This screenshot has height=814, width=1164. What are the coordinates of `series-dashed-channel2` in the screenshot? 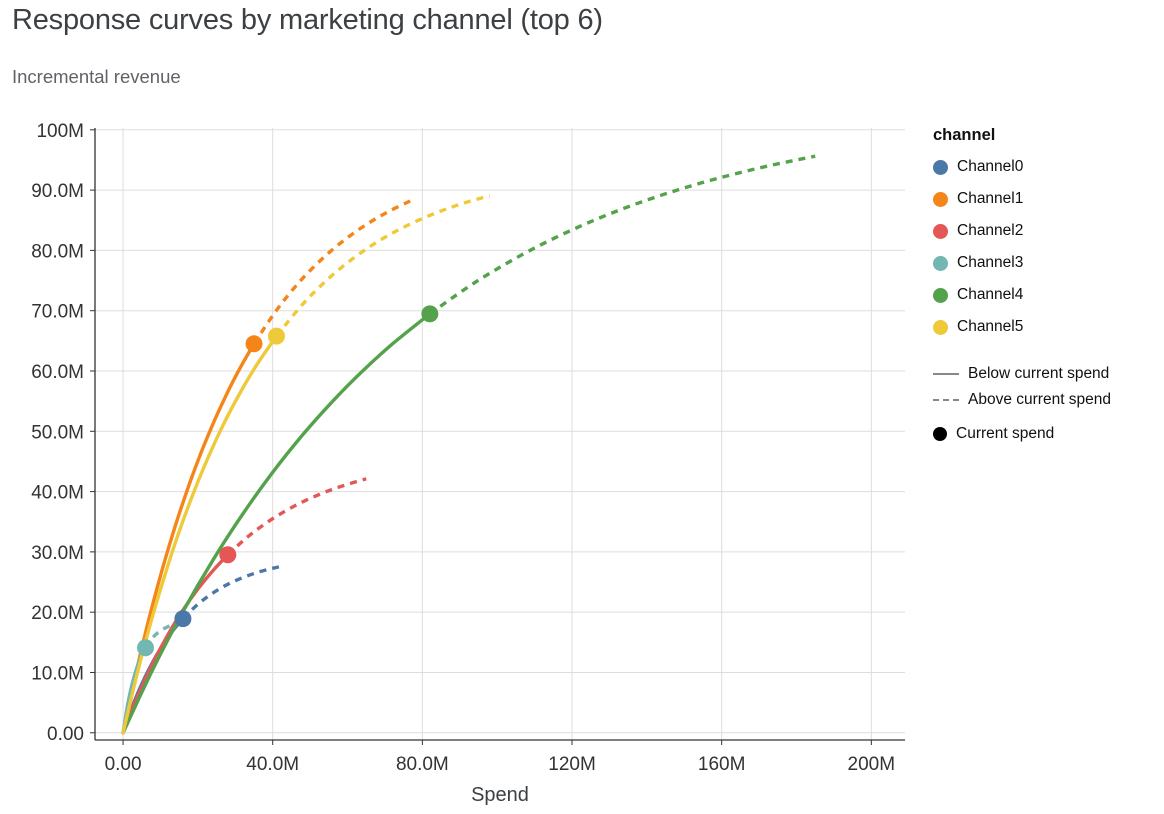 It's located at (296, 517).